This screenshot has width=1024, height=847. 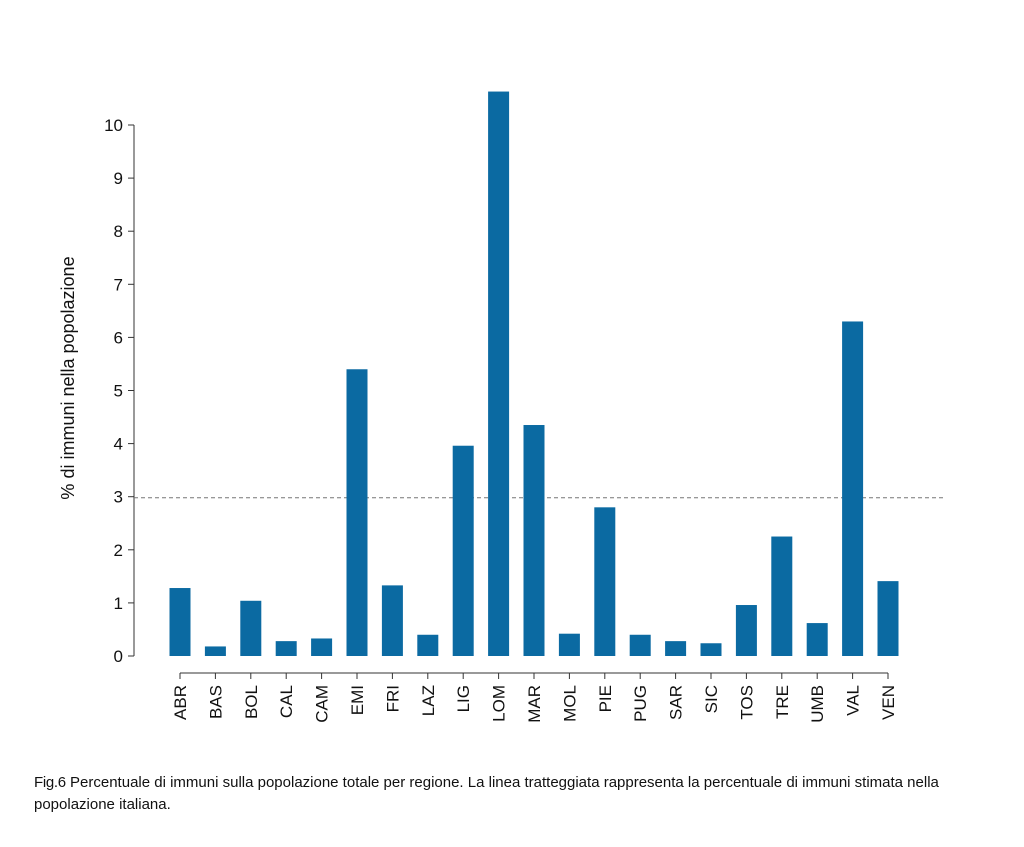 I want to click on bar-cam, so click(x=322, y=647).